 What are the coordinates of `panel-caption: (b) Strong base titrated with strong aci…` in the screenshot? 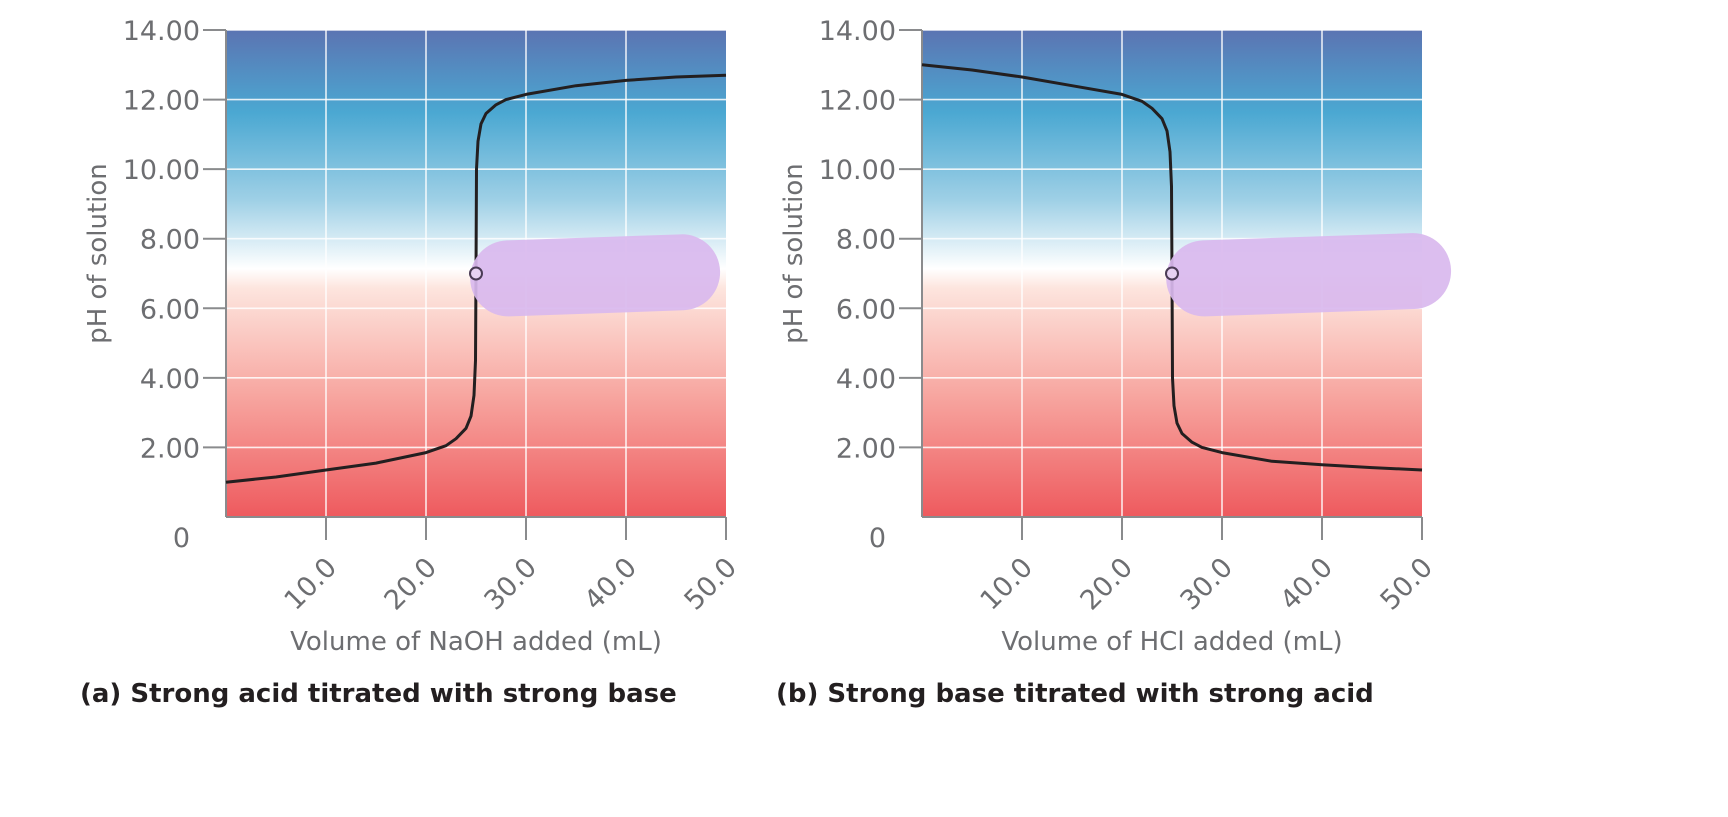 It's located at (1075, 694).